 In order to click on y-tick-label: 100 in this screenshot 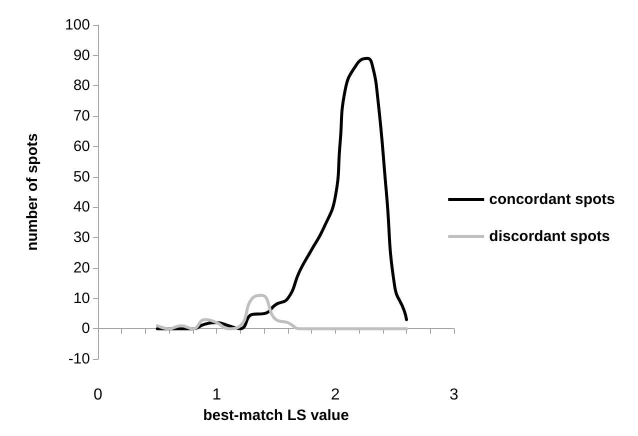, I will do `click(77, 25)`.